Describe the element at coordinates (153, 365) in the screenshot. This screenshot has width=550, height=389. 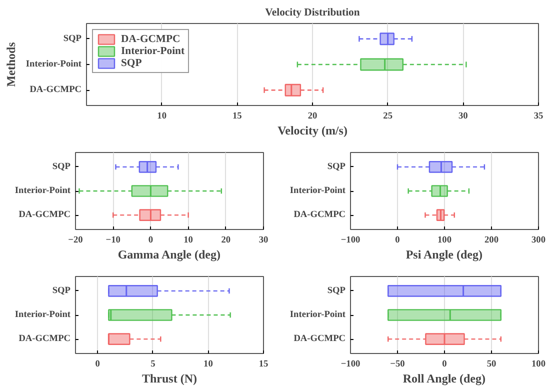
I see `x-tick-label: 5` at that location.